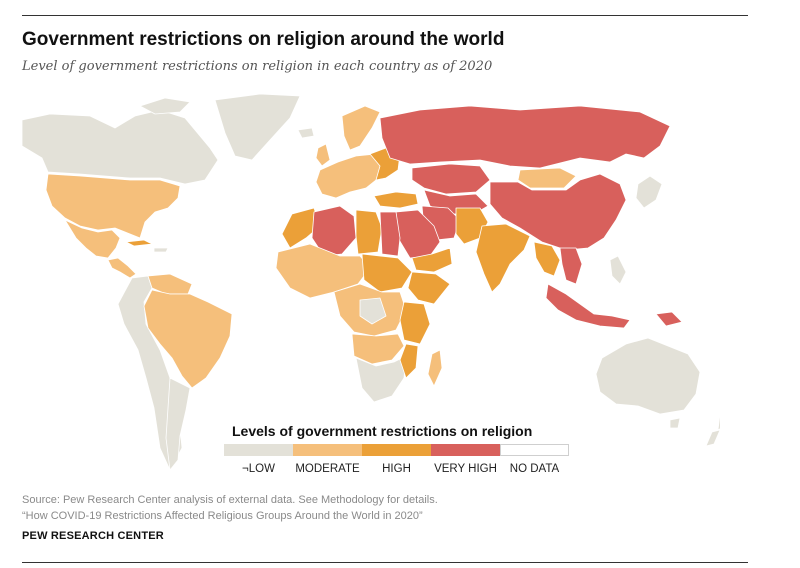 This screenshot has width=800, height=568. I want to click on legend-color-bar, so click(396, 450).